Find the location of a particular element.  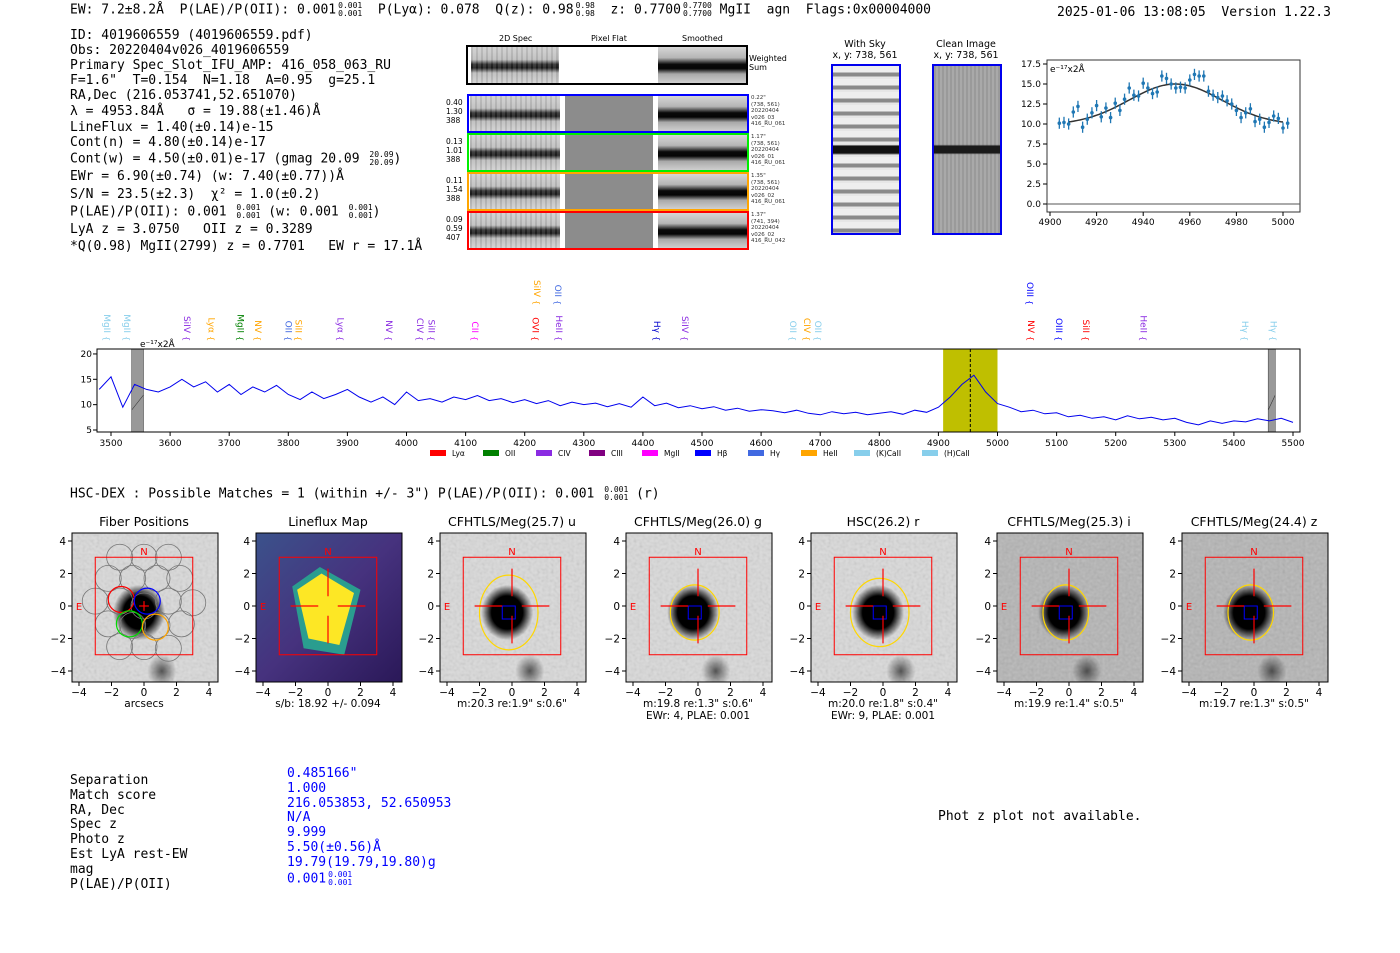

with-sky-image is located at coordinates (866, 149).